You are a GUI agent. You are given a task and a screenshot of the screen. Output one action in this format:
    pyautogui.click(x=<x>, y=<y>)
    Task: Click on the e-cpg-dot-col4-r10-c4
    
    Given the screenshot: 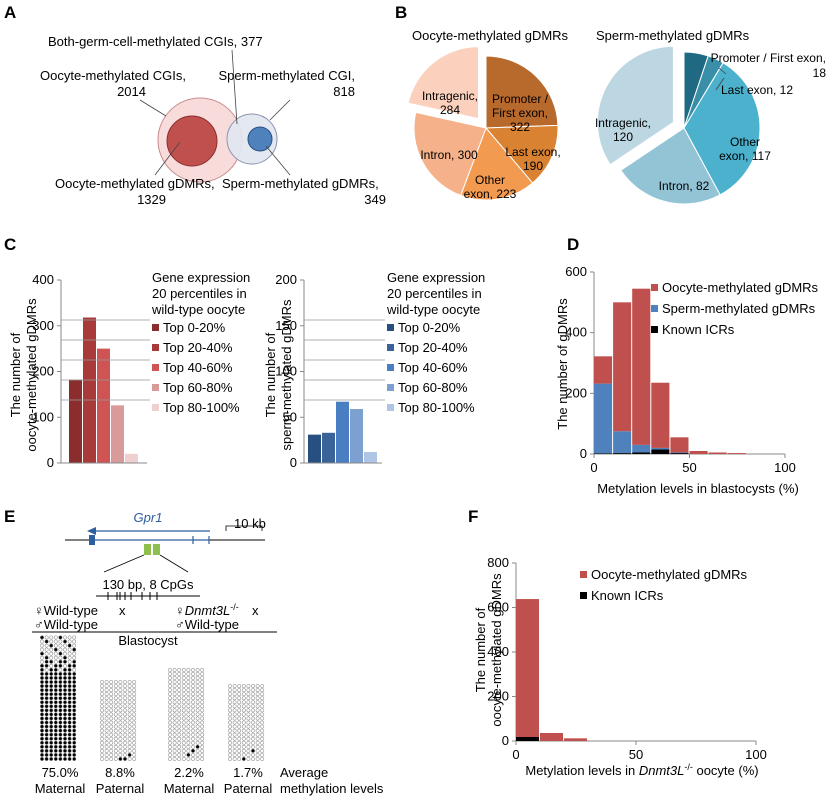 What is the action you would take?
    pyautogui.click(x=243, y=722)
    